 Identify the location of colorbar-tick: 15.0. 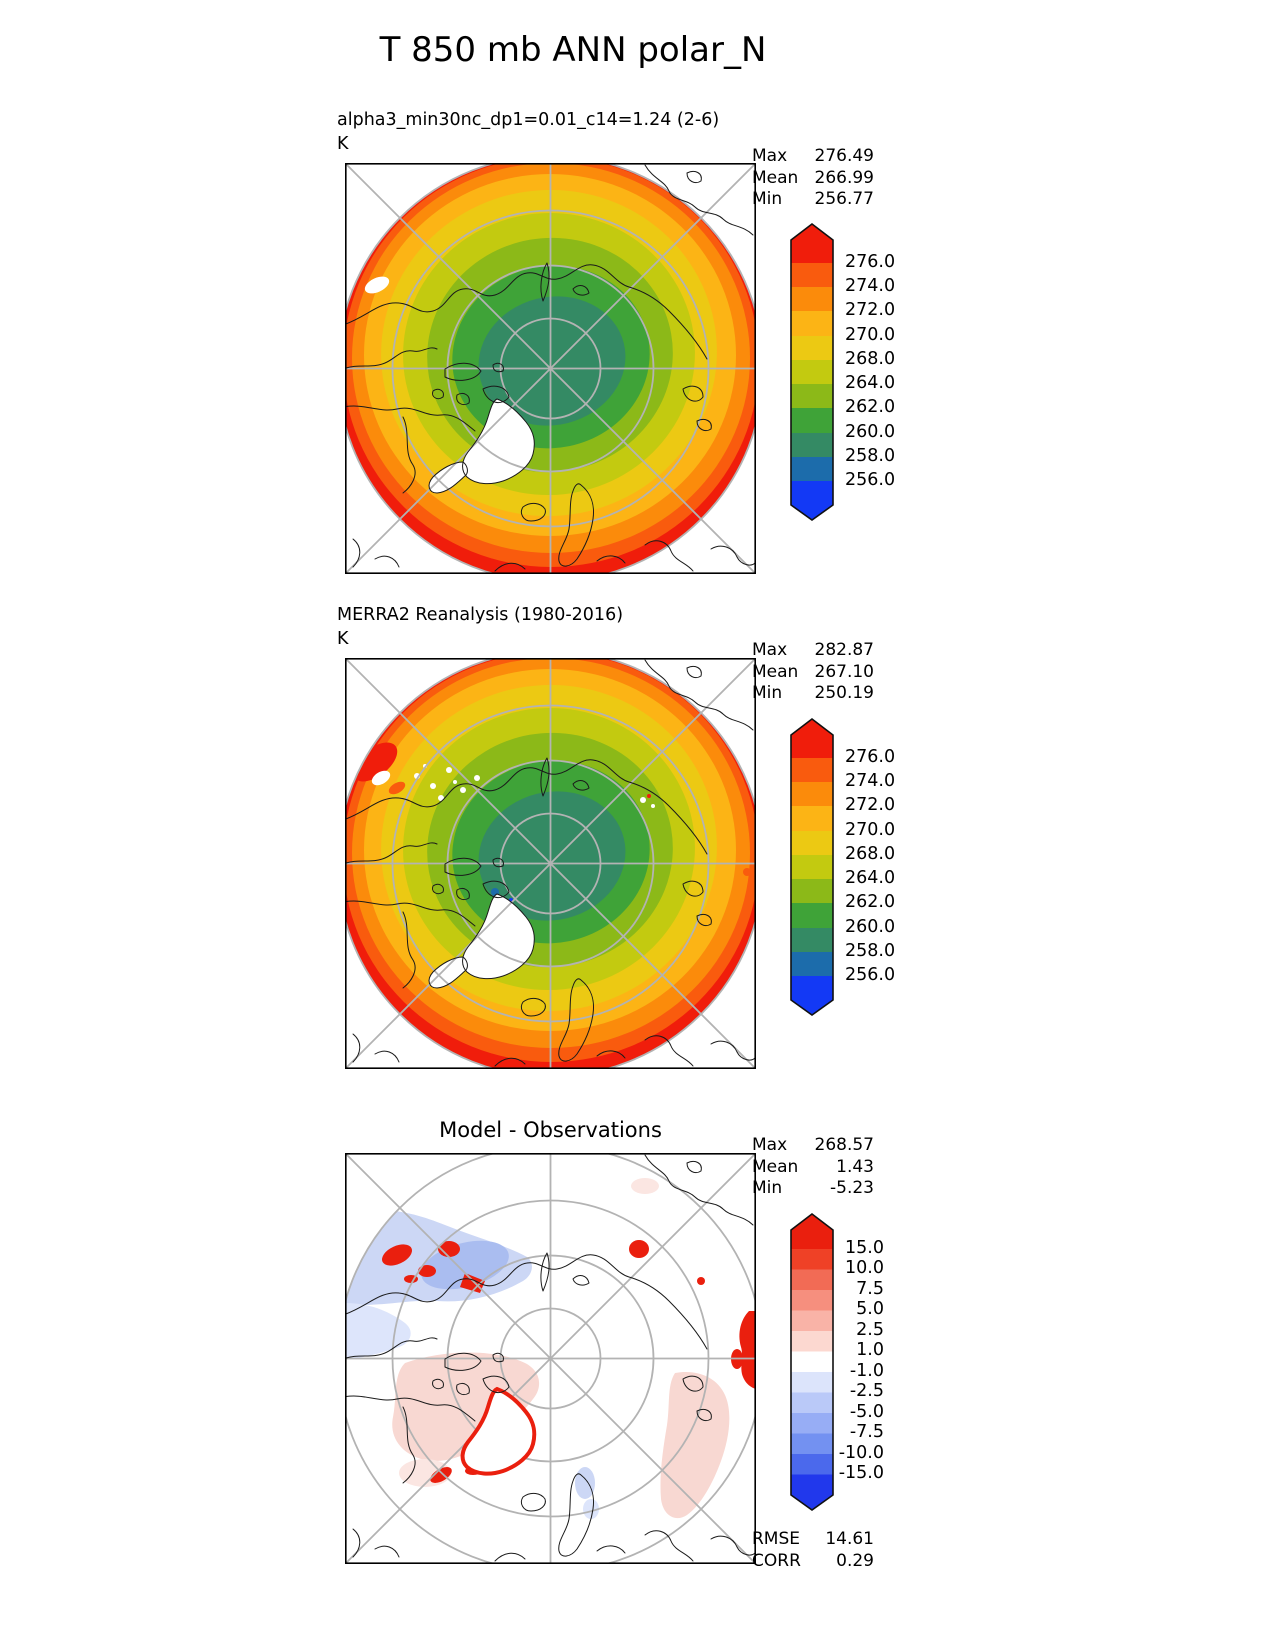
(864, 1248).